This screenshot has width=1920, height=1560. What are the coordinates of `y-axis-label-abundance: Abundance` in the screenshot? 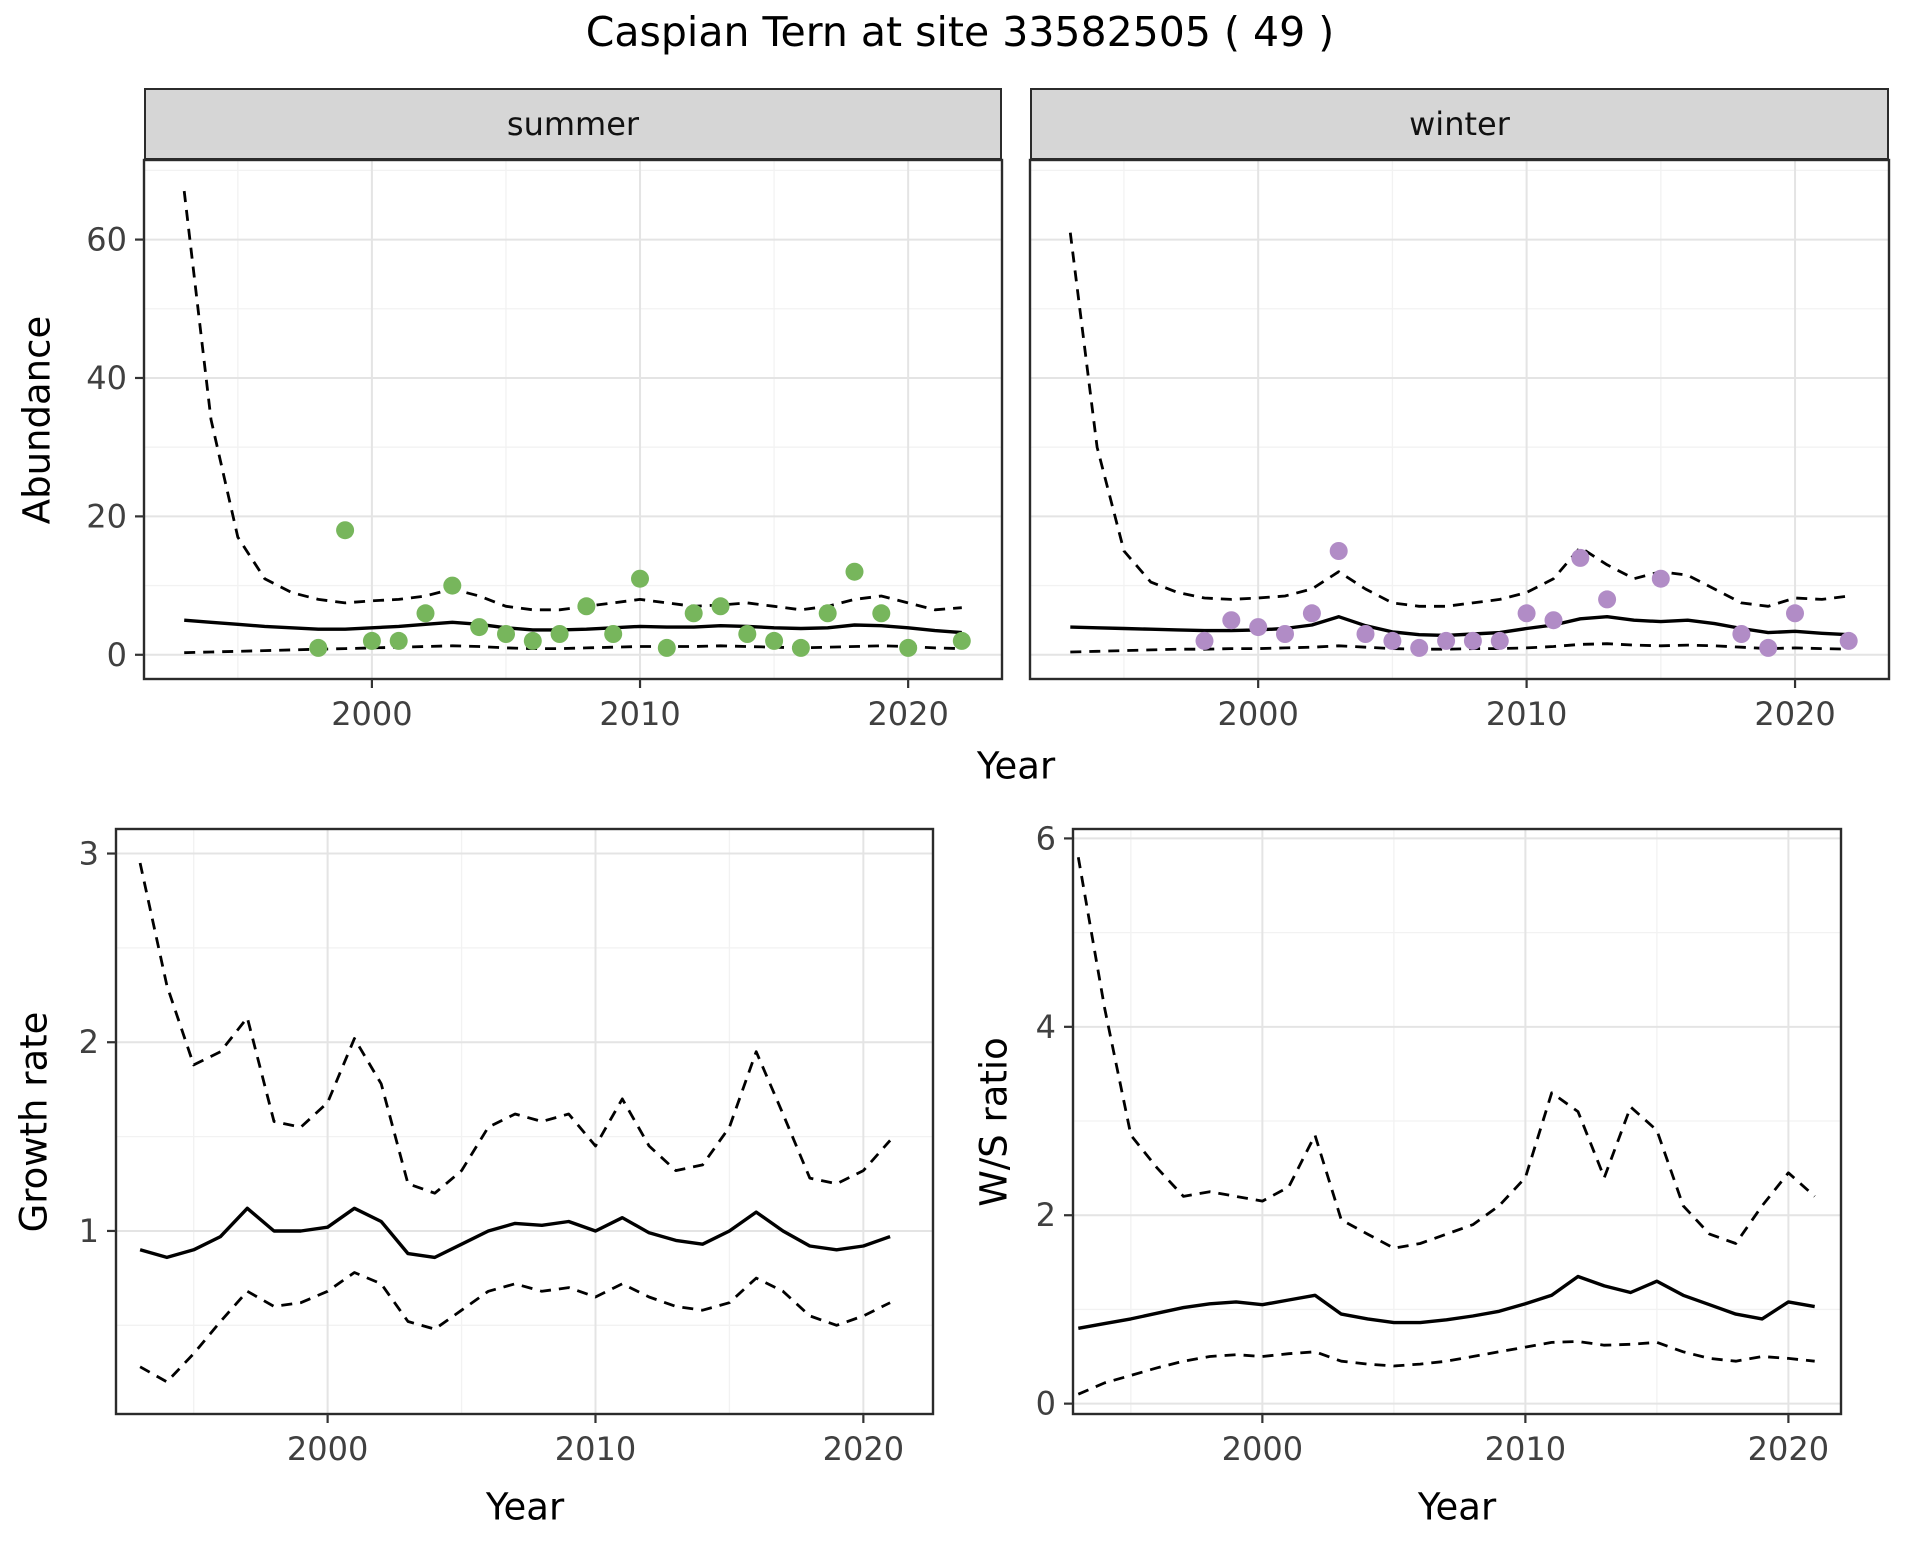 It's located at (37, 420).